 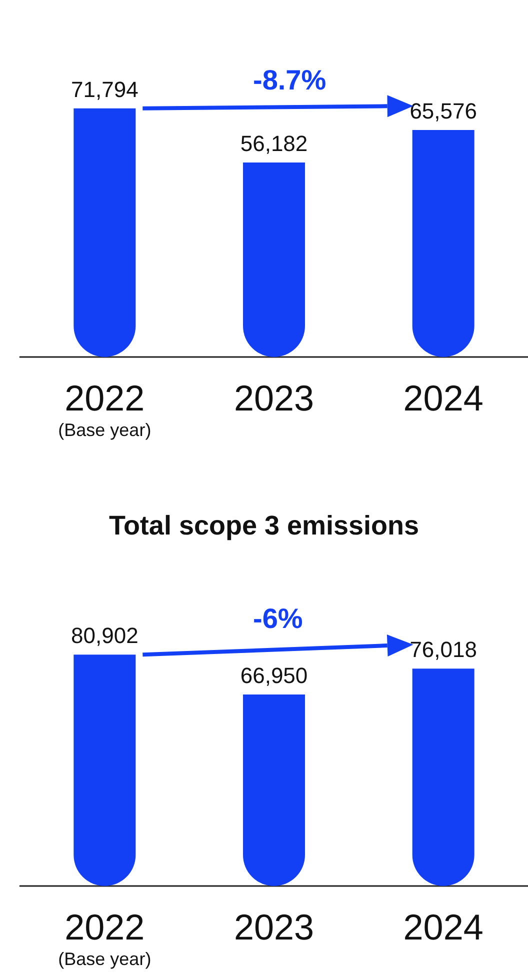 What do you see at coordinates (104, 89) in the screenshot?
I see `data-label: 71,794` at bounding box center [104, 89].